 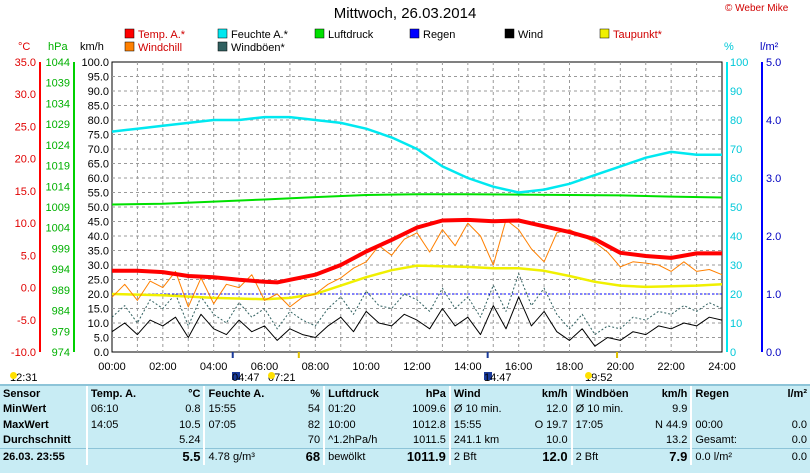 I want to click on rain-axis-tick: 0.0, so click(x=773, y=353).